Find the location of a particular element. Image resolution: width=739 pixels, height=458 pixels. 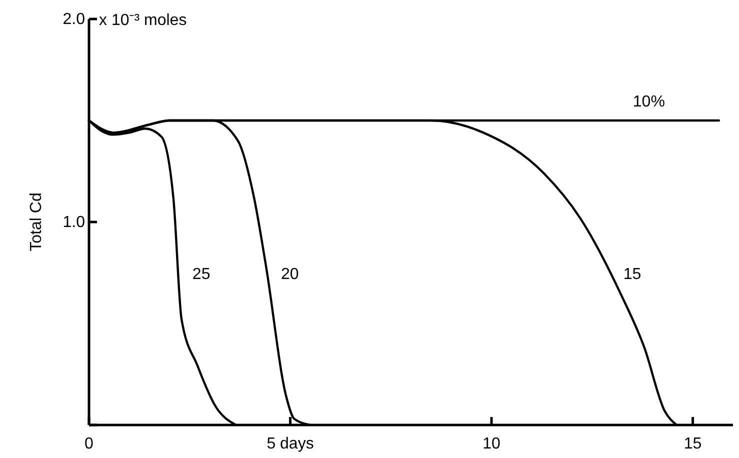

series-label: 15 is located at coordinates (632, 274).